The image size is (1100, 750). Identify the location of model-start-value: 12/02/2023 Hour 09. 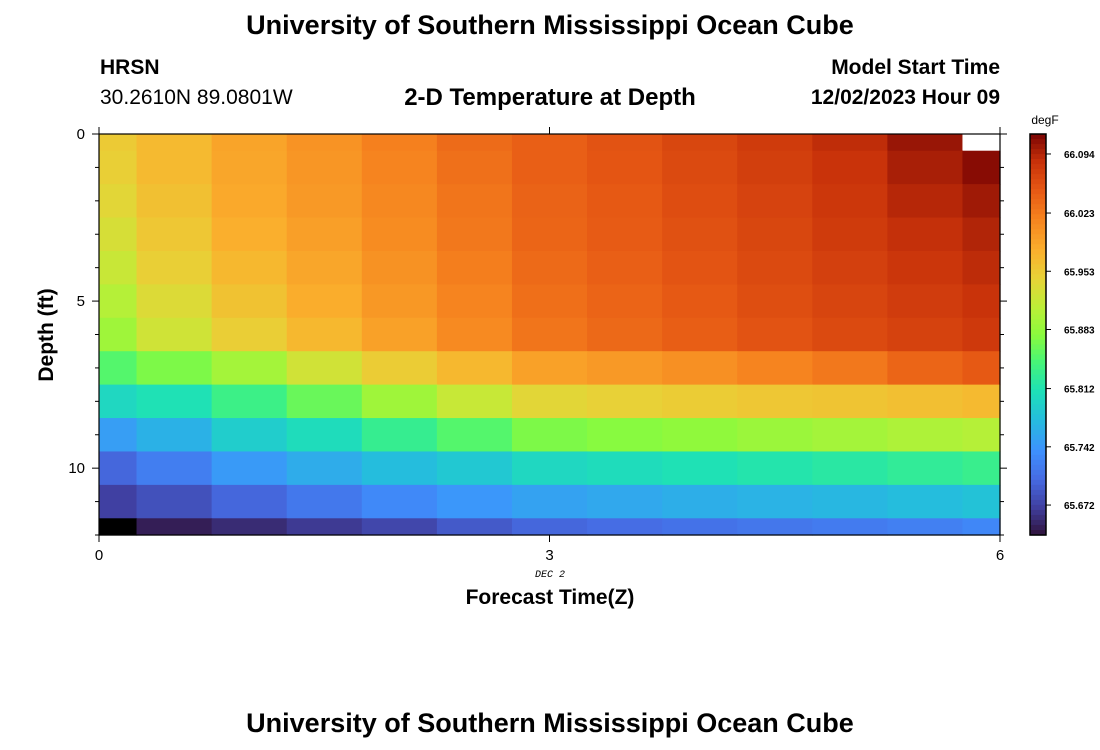
(905, 97).